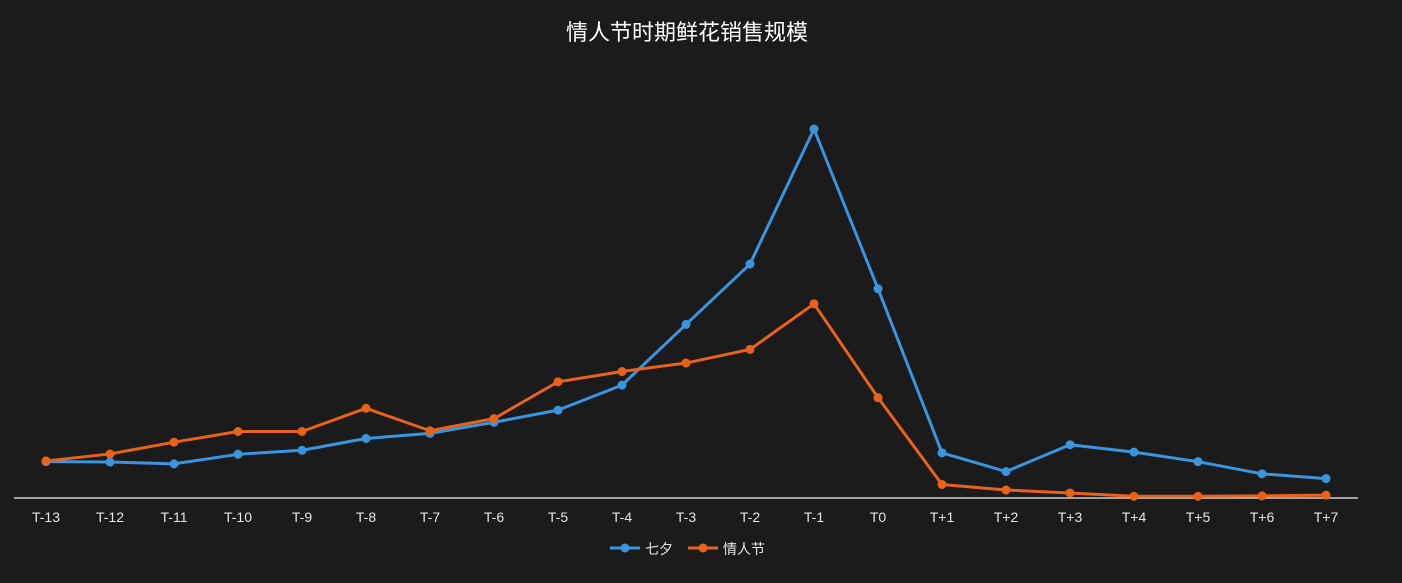 This screenshot has height=583, width=1402. What do you see at coordinates (1262, 517) in the screenshot?
I see `x-tick-label: T+6` at bounding box center [1262, 517].